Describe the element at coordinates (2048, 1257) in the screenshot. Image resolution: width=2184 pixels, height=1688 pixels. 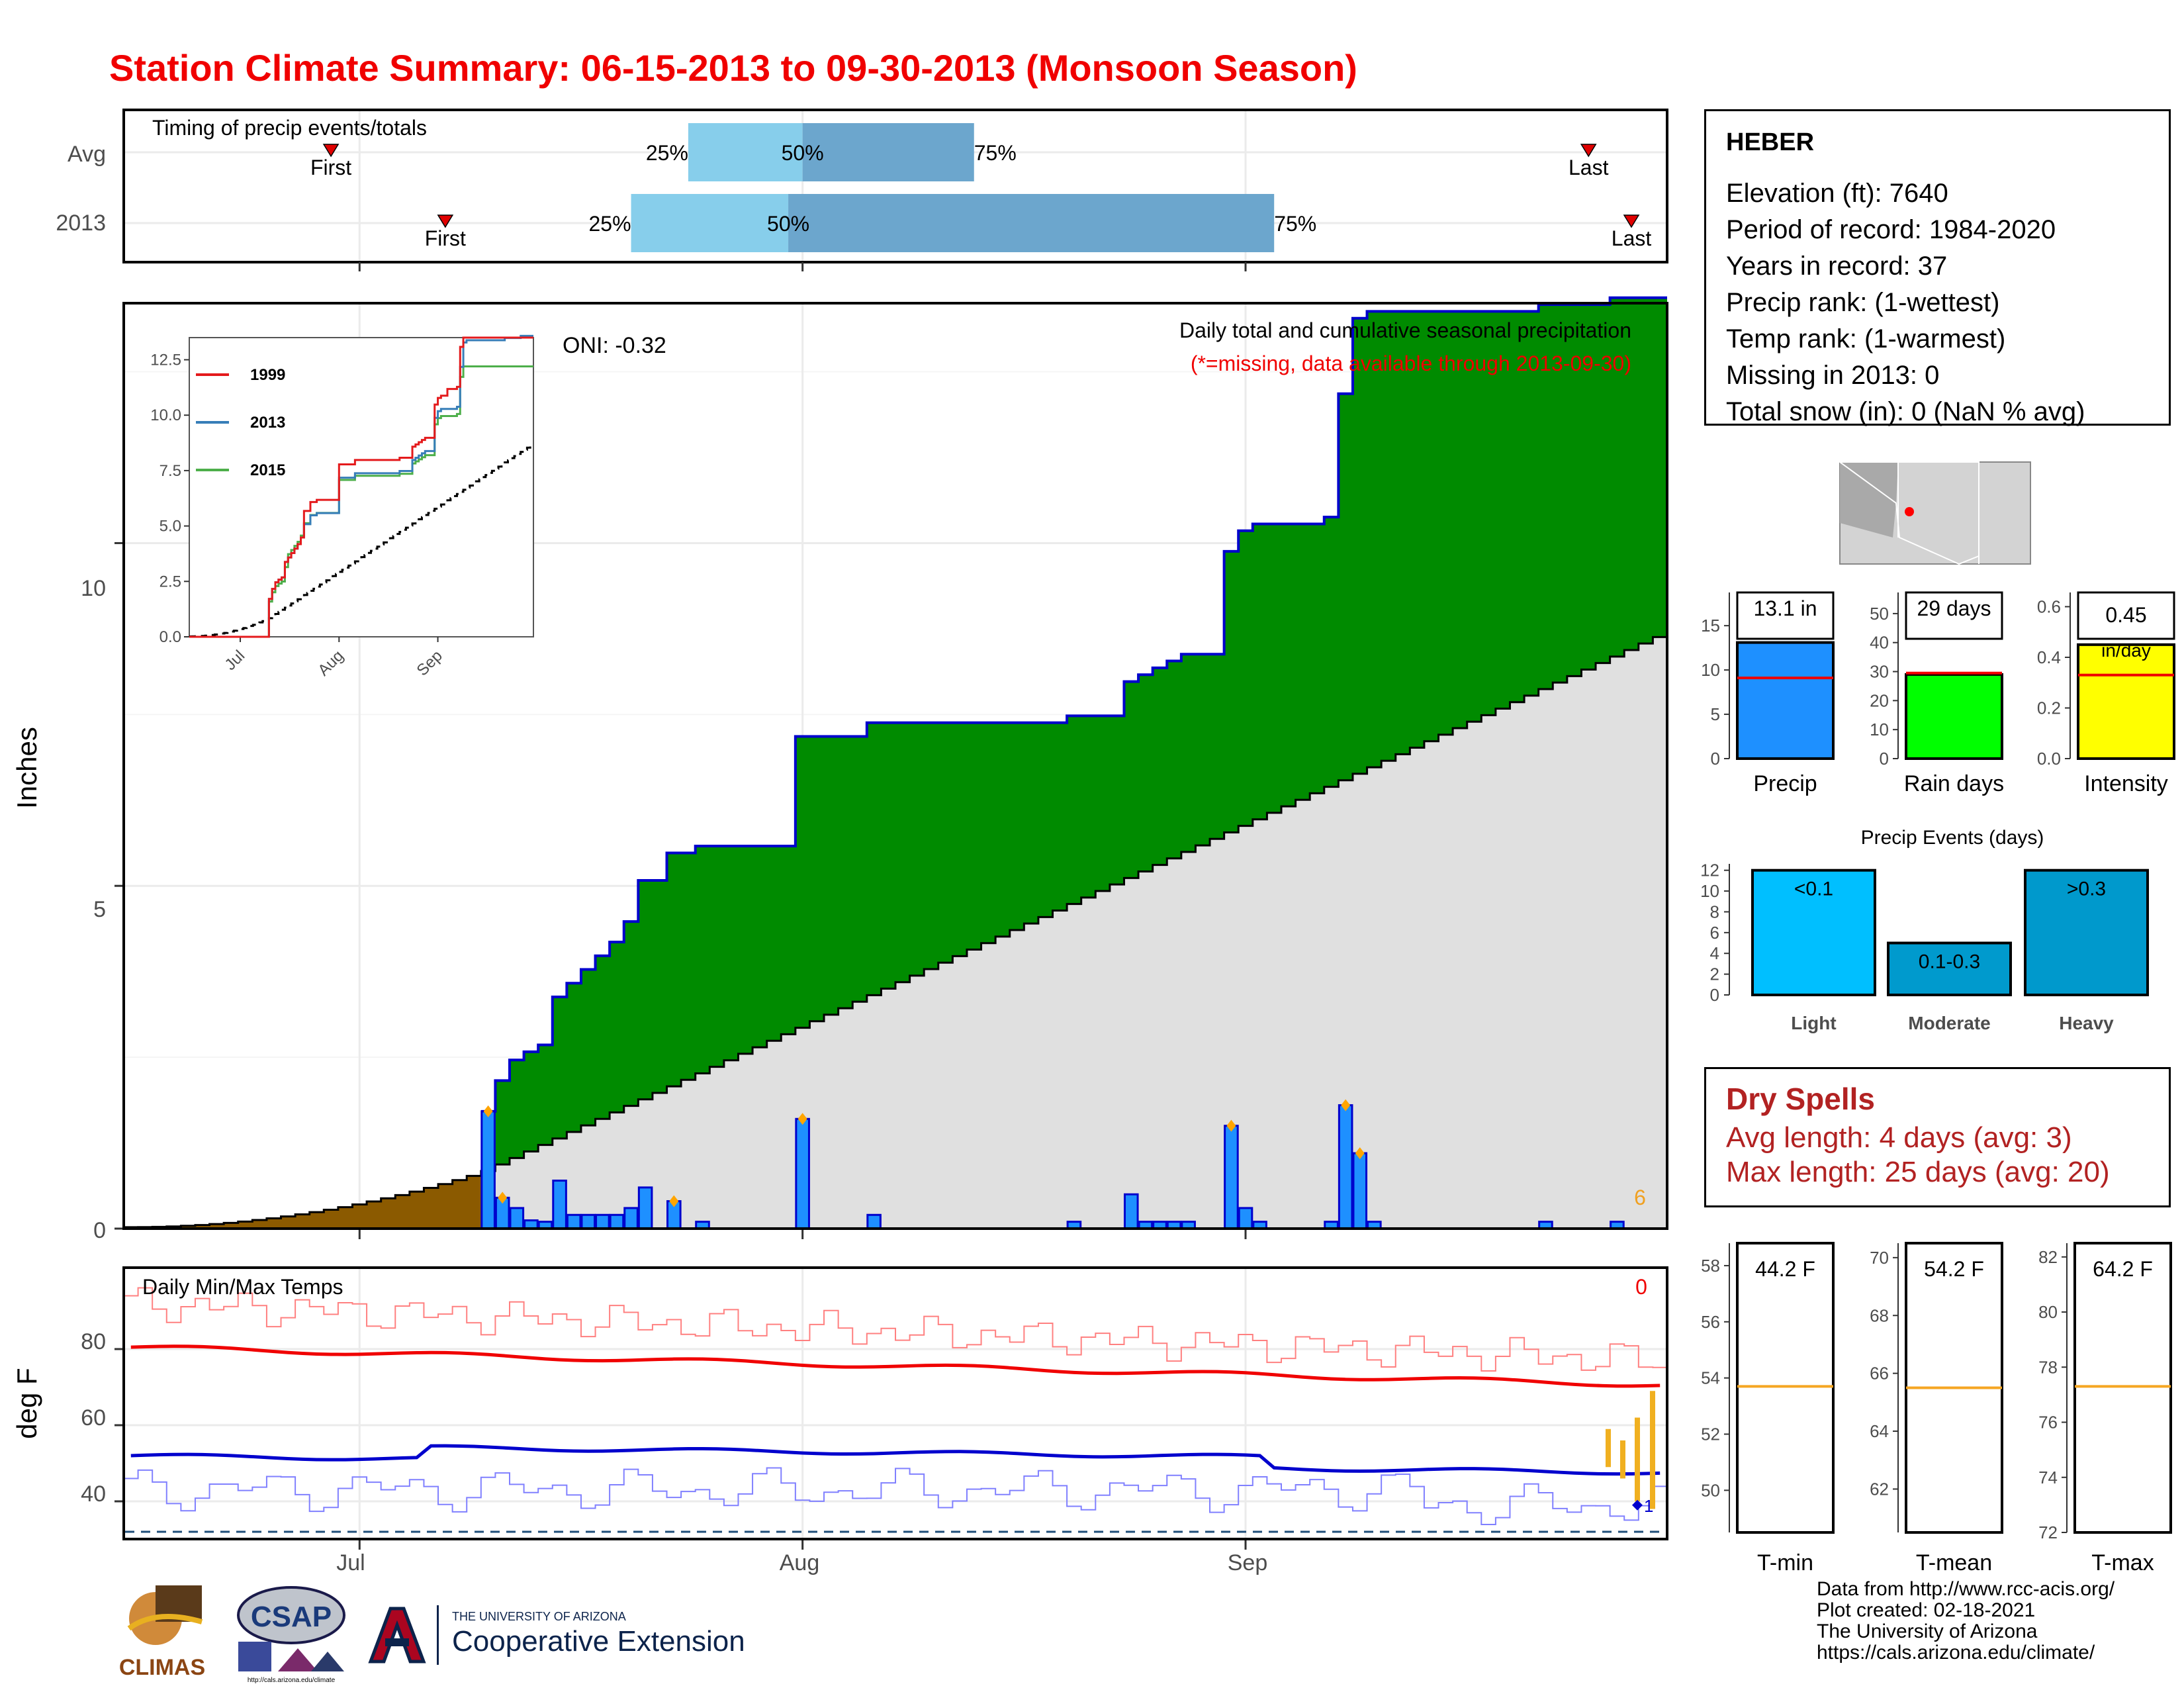
I see `temp-box-tick-label: 82` at that location.